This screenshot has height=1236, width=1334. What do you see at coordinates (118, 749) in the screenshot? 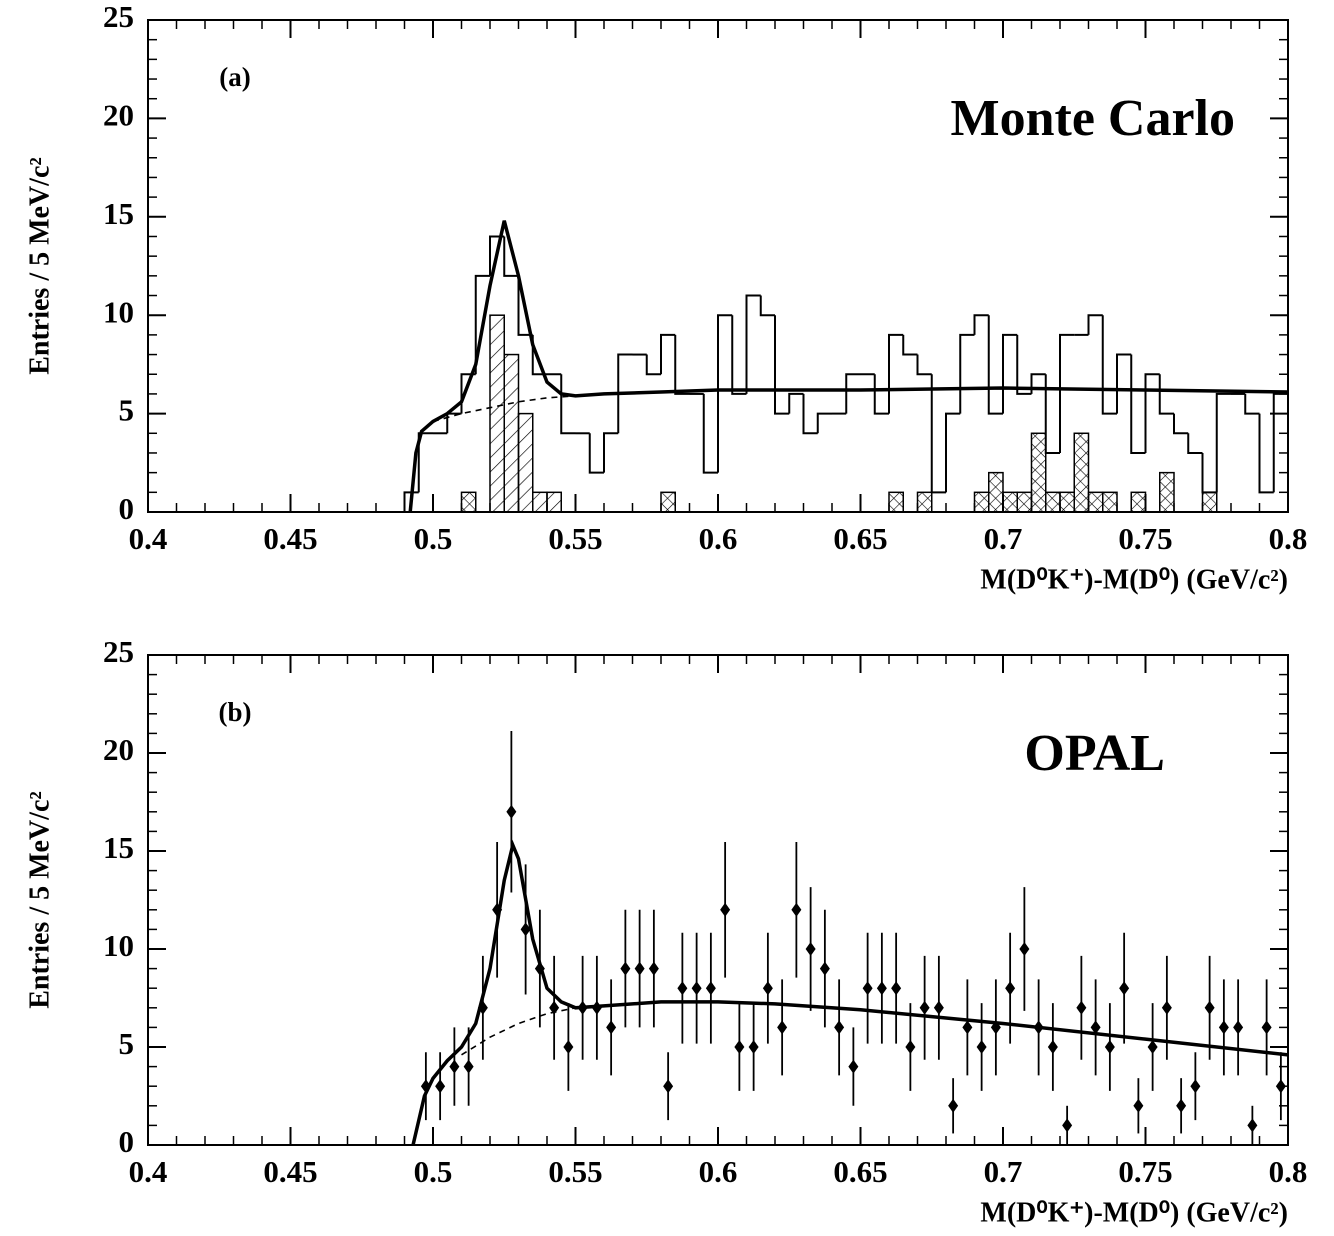
I see `y-tick-label: 20` at bounding box center [118, 749].